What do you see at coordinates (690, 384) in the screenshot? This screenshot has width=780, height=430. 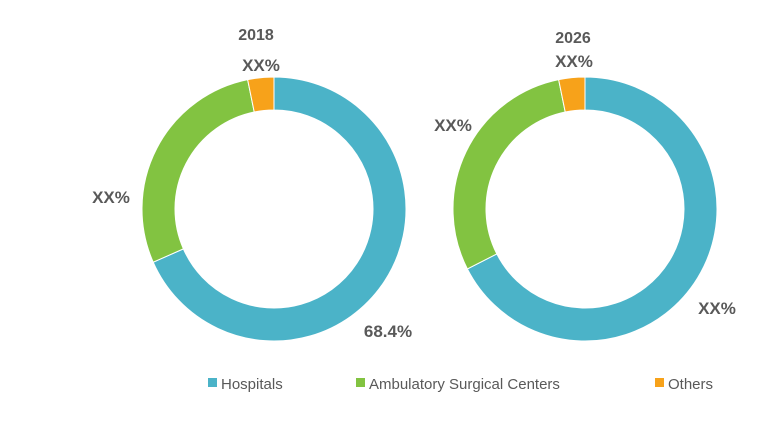 I see `legend-label-others: Others` at bounding box center [690, 384].